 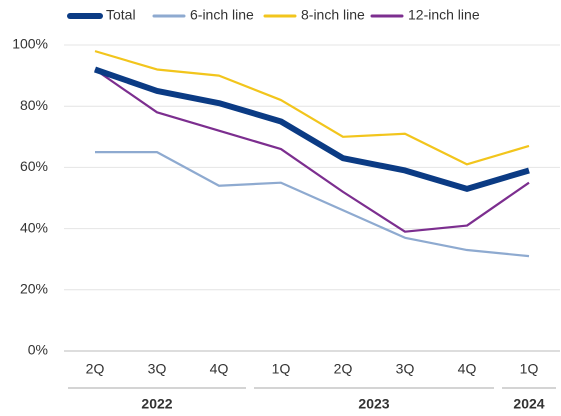 I want to click on legend-label: 12-inch line, so click(x=444, y=15).